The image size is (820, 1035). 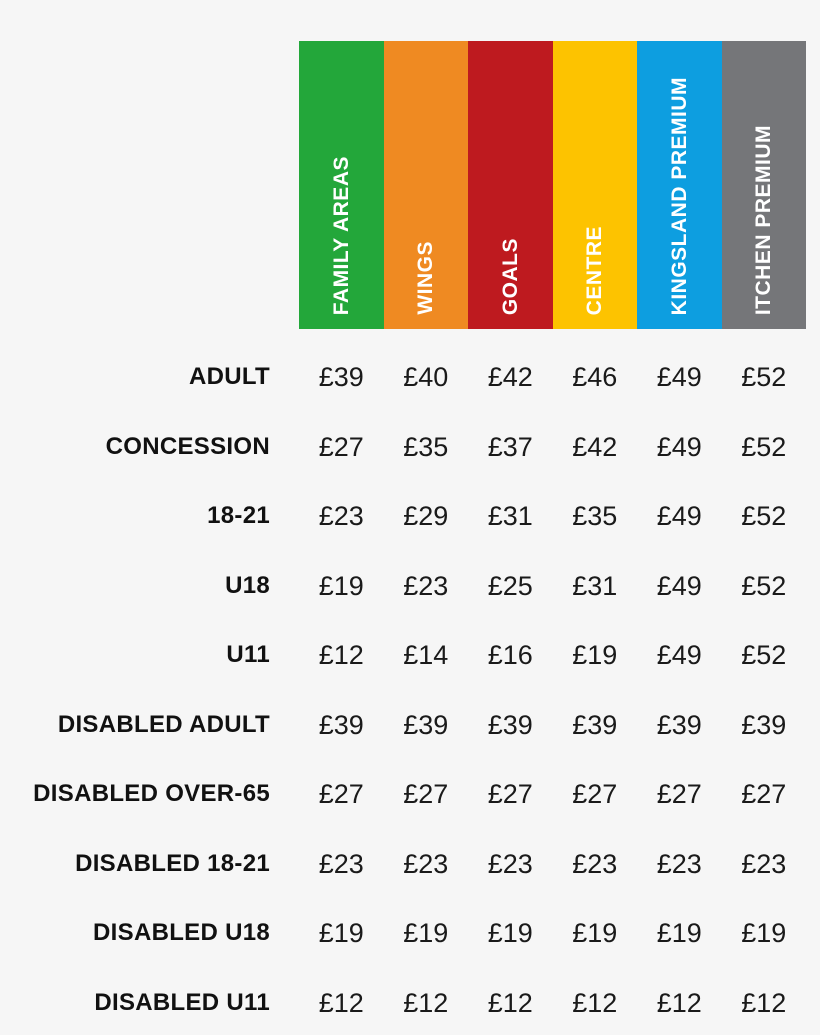 I want to click on column-header: KINGSLAND PREMIUM, so click(x=679, y=185).